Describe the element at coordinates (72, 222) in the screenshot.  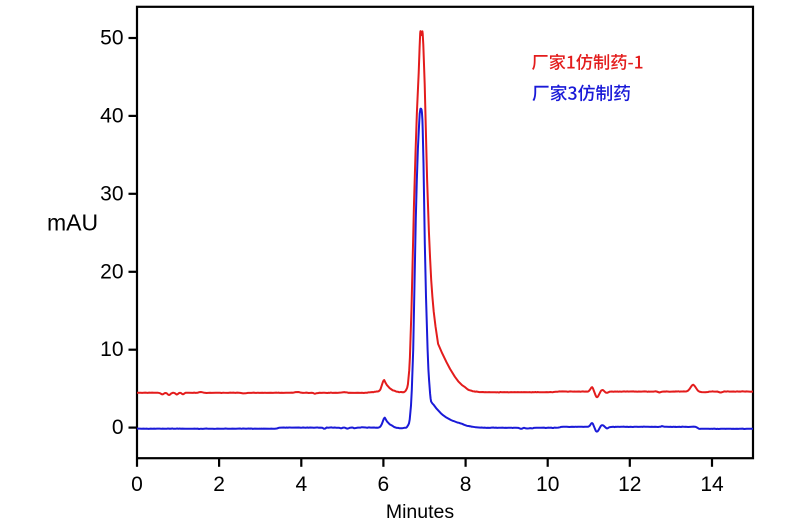
I see `svg-text: mAU` at that location.